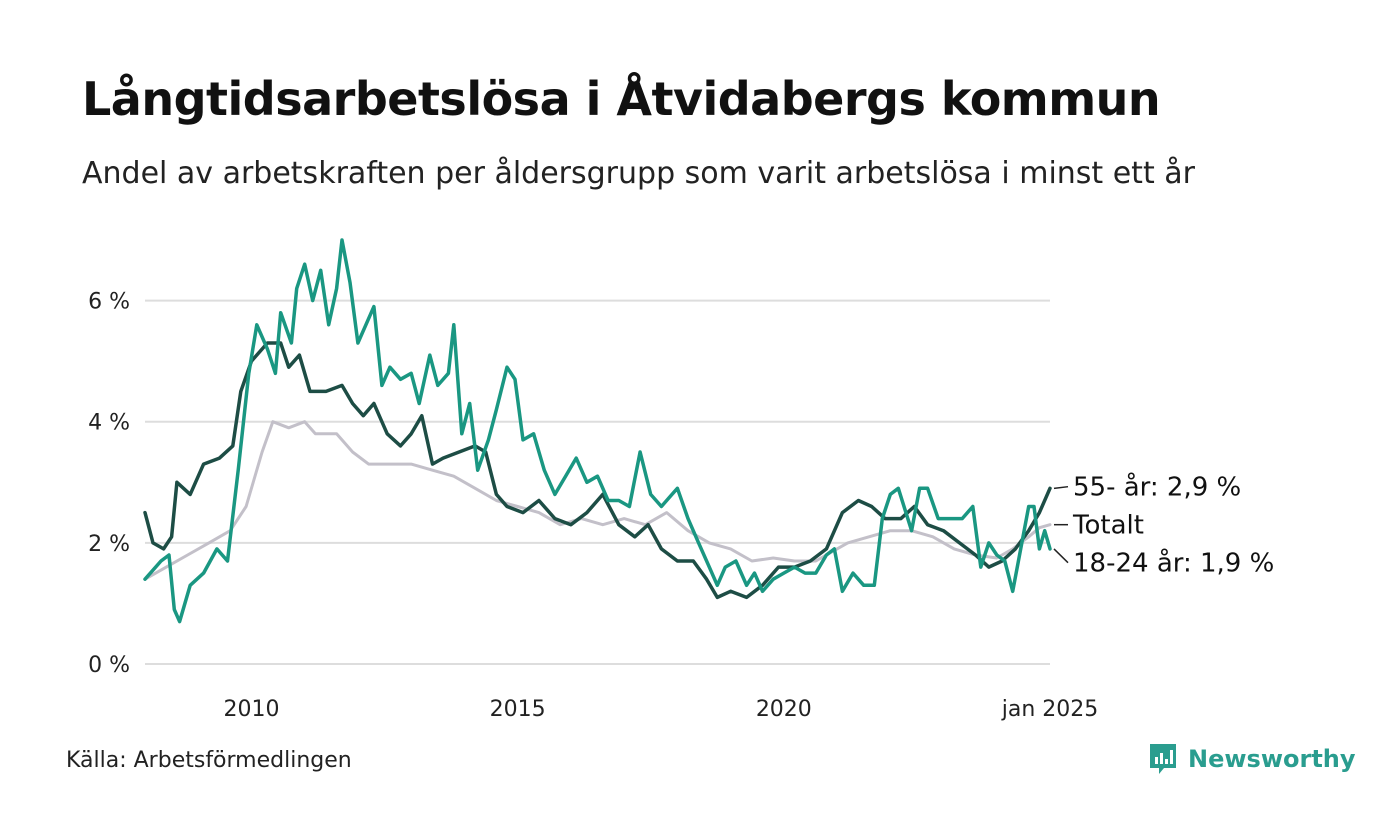 The height and width of the screenshot is (840, 1400). I want to click on x-axis-ticks: 2010 2015 2020 jan 2025, so click(660, 709).